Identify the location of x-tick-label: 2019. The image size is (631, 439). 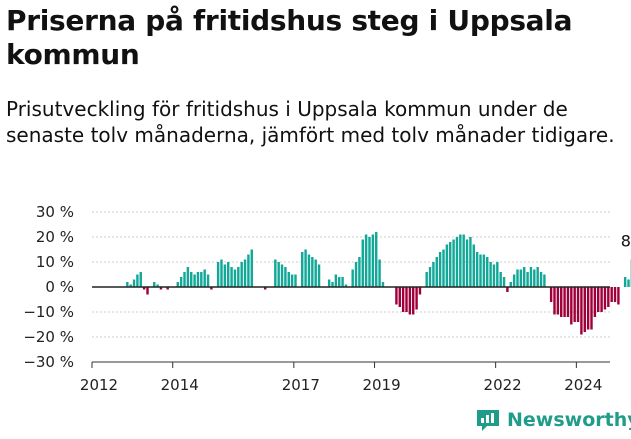
(381, 385).